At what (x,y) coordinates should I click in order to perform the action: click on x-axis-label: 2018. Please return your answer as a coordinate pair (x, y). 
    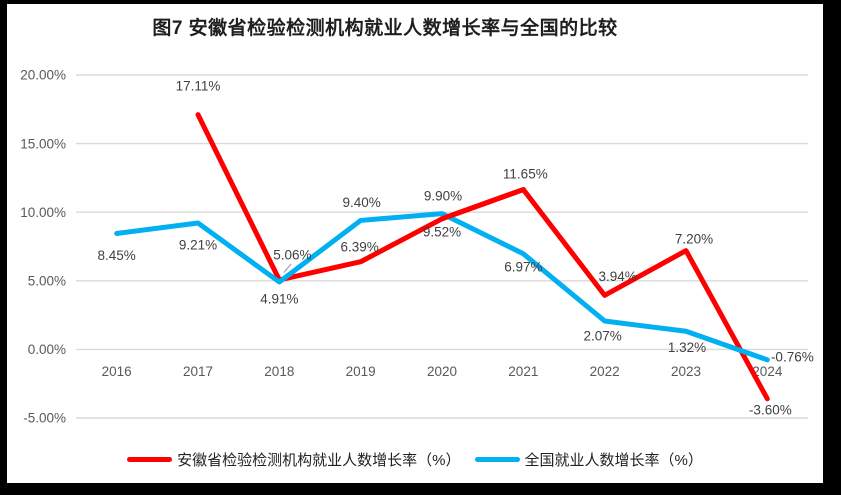
    Looking at the image, I should click on (279, 371).